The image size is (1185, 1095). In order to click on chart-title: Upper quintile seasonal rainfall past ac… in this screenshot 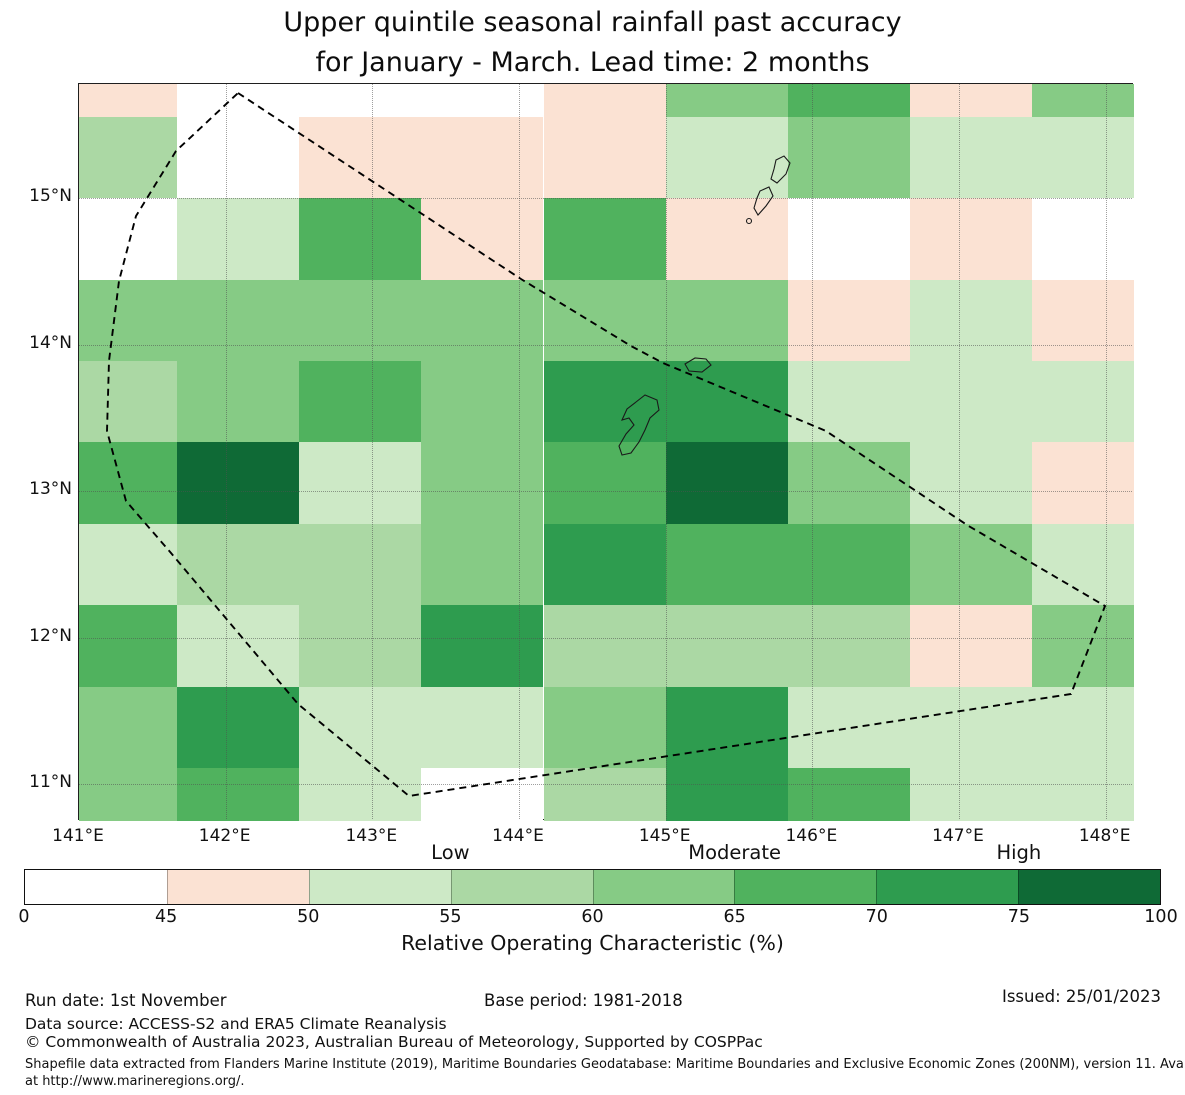, I will do `click(592, 43)`.